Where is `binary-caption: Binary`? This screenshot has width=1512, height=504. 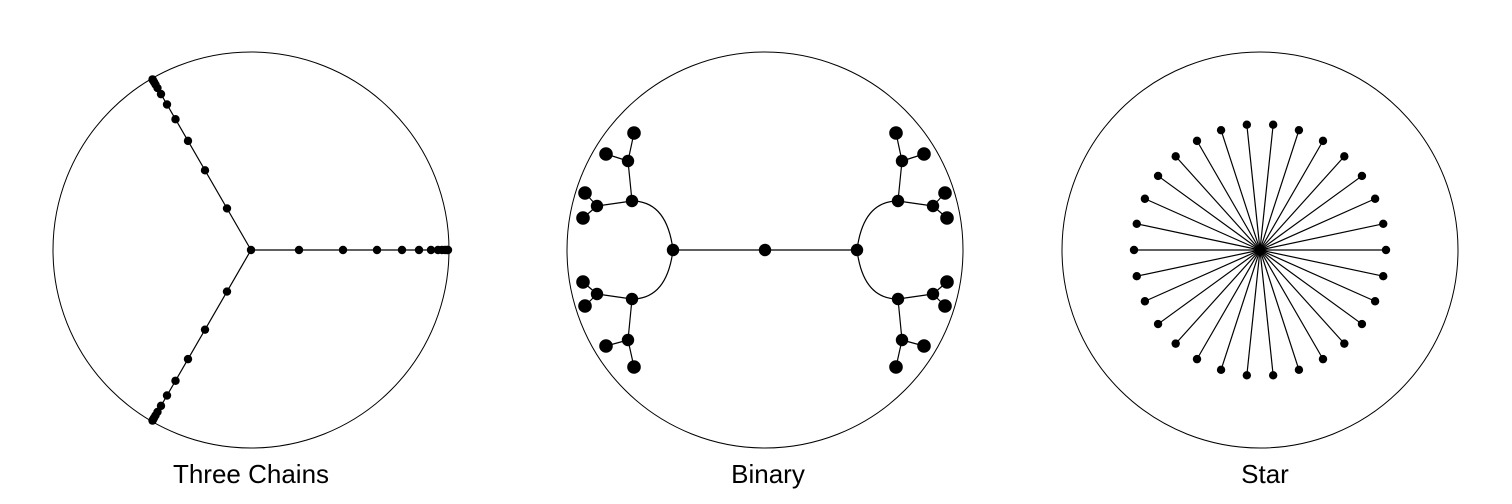 binary-caption: Binary is located at coordinates (768, 474).